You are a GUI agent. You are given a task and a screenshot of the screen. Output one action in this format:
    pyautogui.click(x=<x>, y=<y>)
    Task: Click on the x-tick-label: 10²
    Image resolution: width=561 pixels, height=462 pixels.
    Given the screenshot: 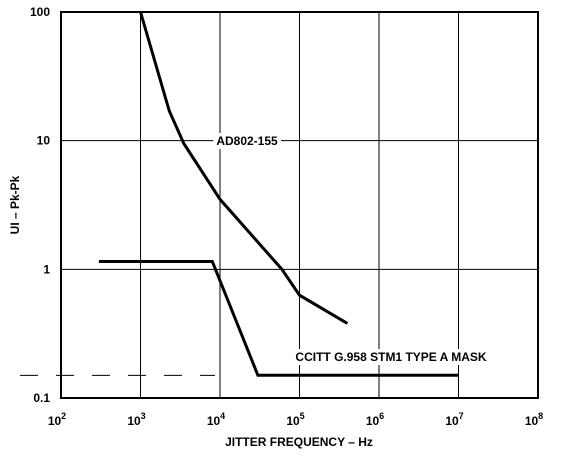 What is the action you would take?
    pyautogui.click(x=57, y=419)
    